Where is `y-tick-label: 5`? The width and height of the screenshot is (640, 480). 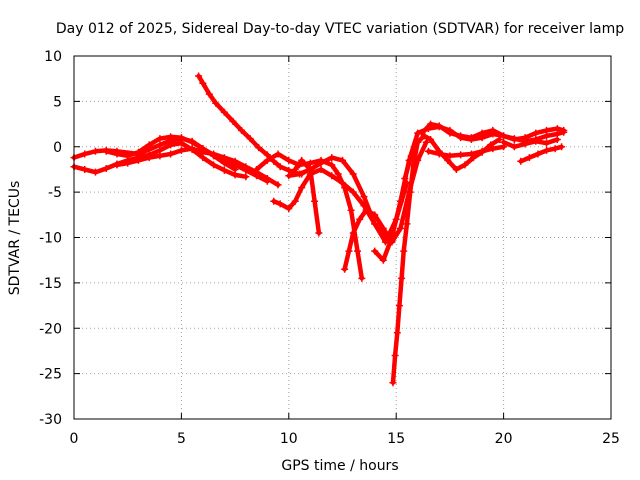 y-tick-label: 5 is located at coordinates (57, 102).